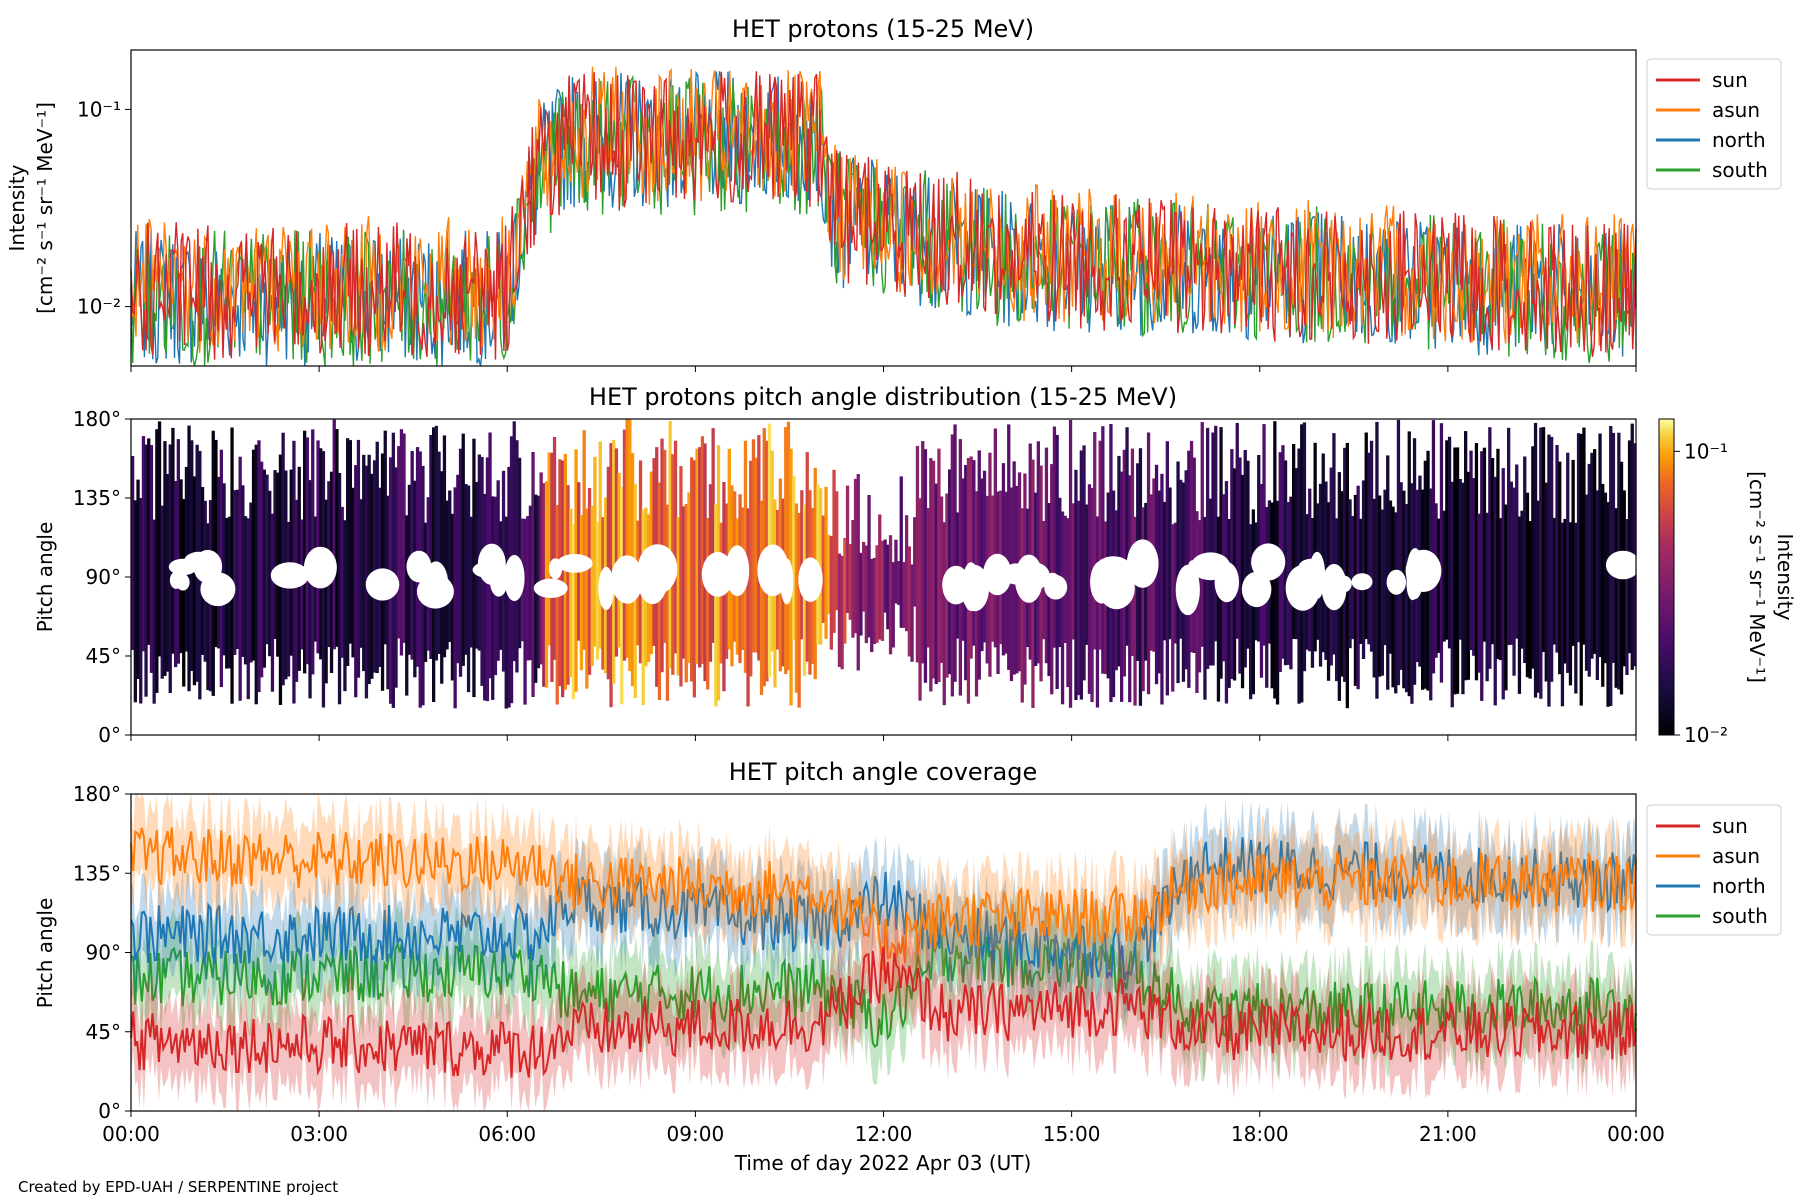 The height and width of the screenshot is (1200, 1800). Describe the element at coordinates (1714, 124) in the screenshot. I see `legend-box` at that location.